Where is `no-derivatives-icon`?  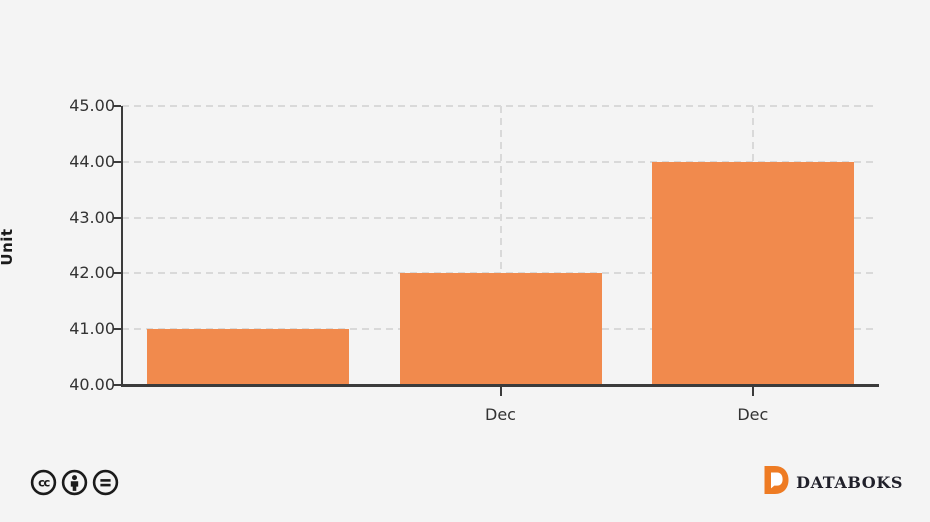
no-derivatives-icon is located at coordinates (105, 482).